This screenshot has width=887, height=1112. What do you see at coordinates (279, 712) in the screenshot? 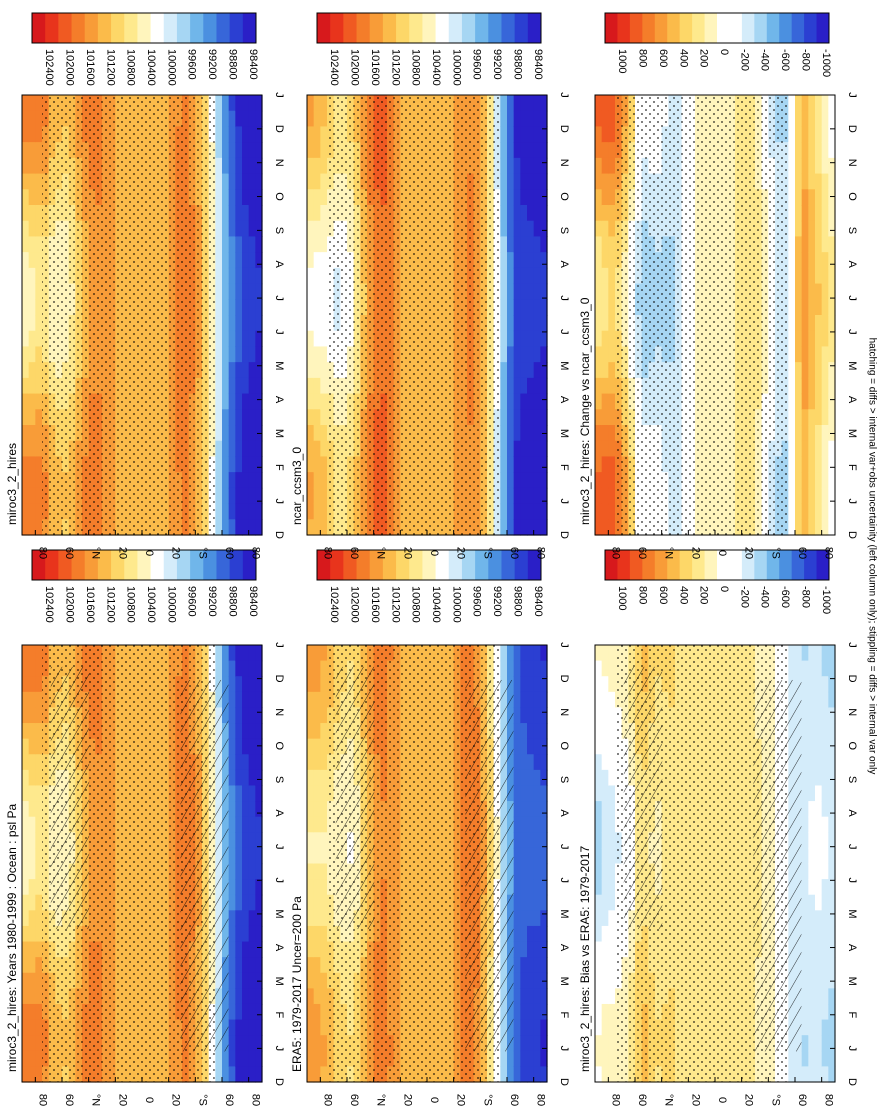
I see `month-tick-label: N` at bounding box center [279, 712].